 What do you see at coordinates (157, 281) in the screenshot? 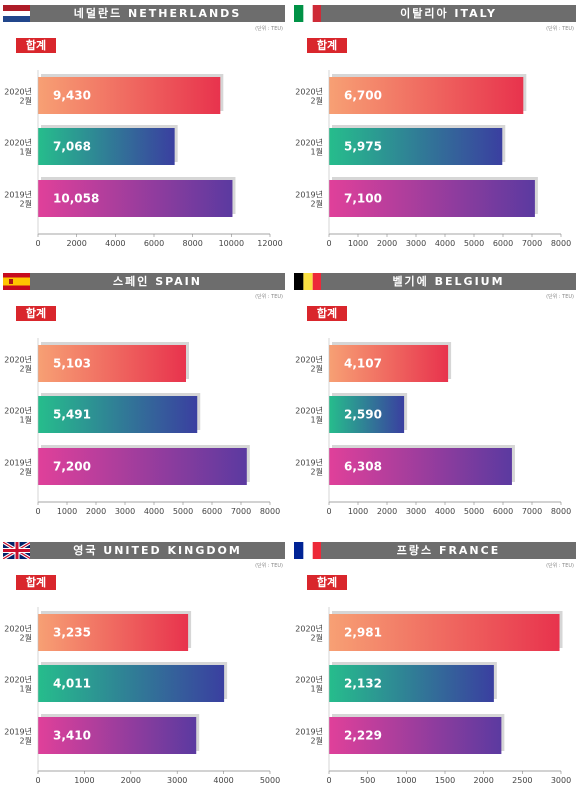
I see `panel-title: 스페인 SPAIN` at bounding box center [157, 281].